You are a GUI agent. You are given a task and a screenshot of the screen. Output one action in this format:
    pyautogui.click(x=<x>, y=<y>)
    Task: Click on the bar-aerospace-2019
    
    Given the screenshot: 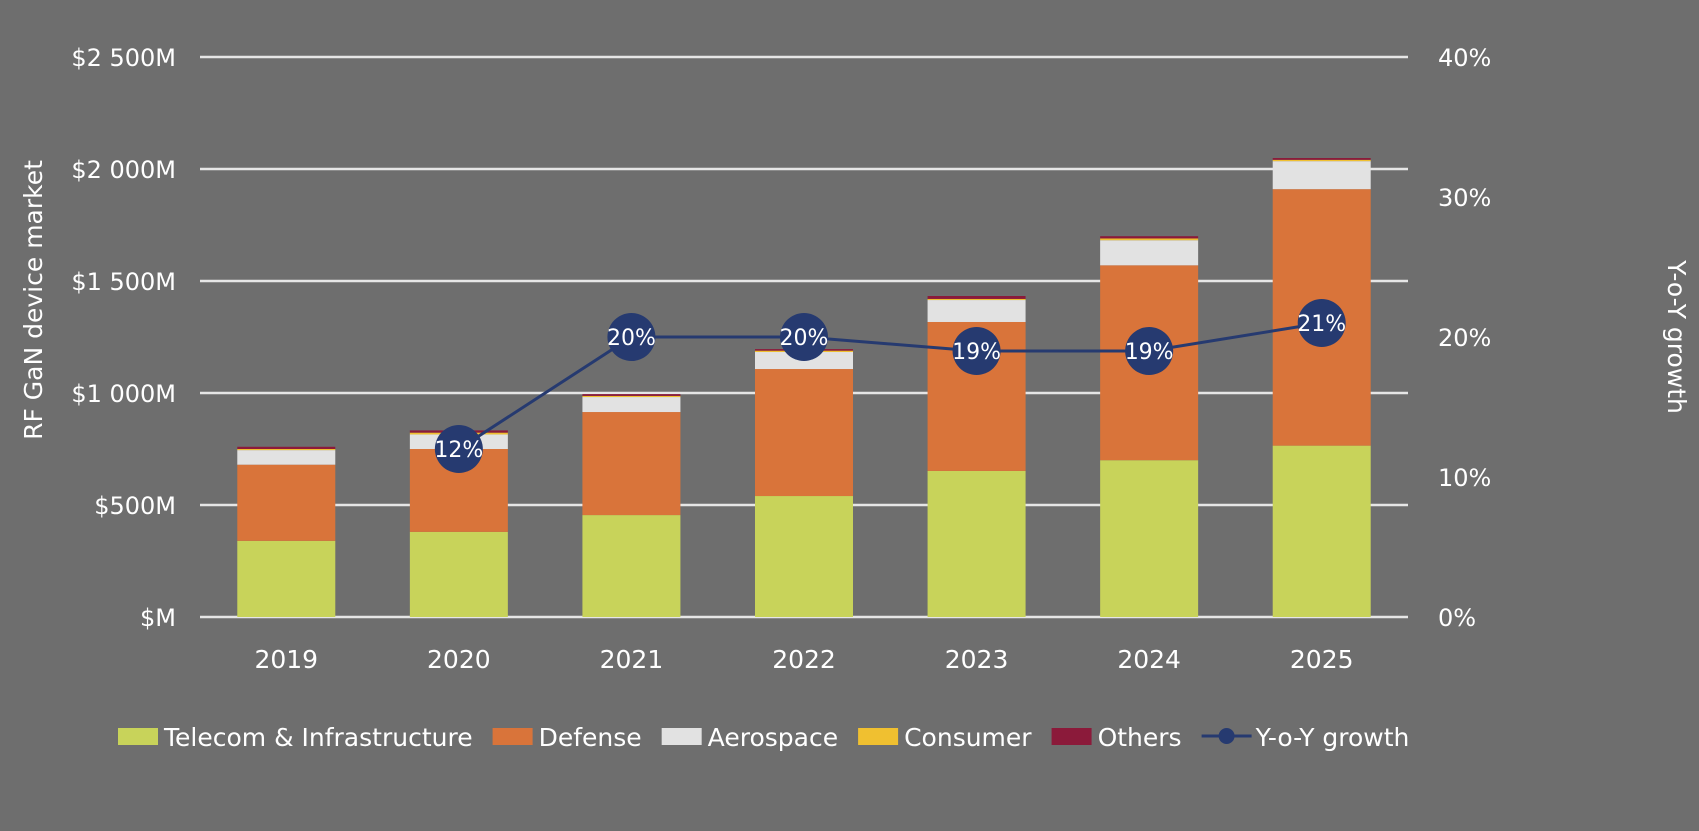 What is the action you would take?
    pyautogui.click(x=286, y=457)
    